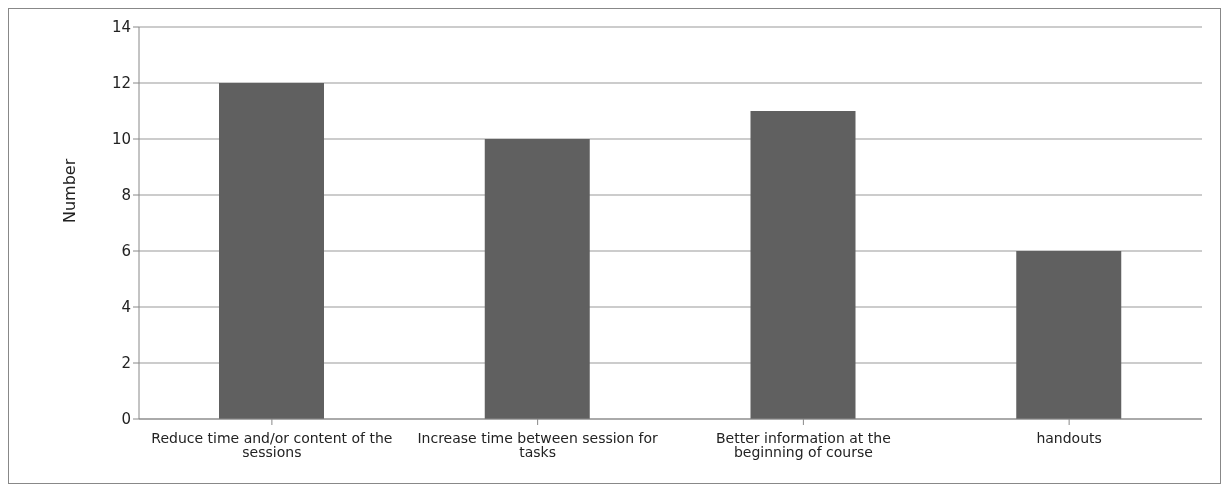  I want to click on x-tick-label: handouts, so click(1069, 437).